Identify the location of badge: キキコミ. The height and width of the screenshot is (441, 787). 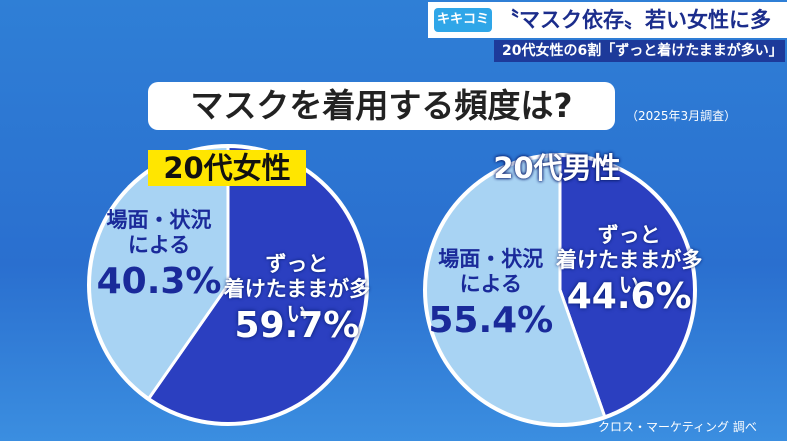
(463, 20).